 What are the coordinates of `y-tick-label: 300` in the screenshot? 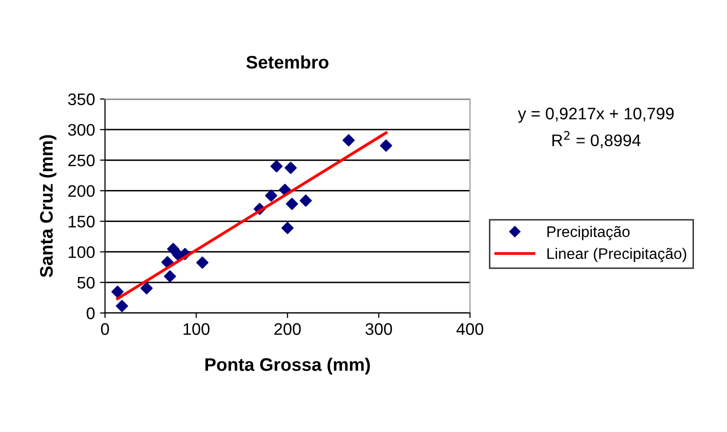 It's located at (81, 130).